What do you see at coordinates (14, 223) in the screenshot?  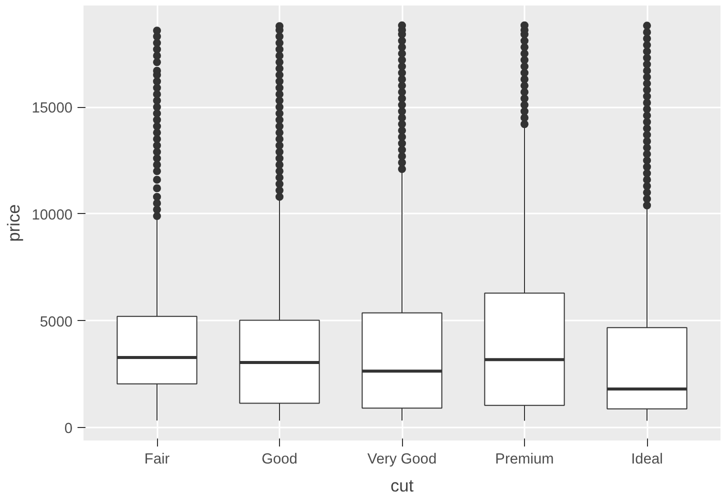 I see `y-axis-title: price` at bounding box center [14, 223].